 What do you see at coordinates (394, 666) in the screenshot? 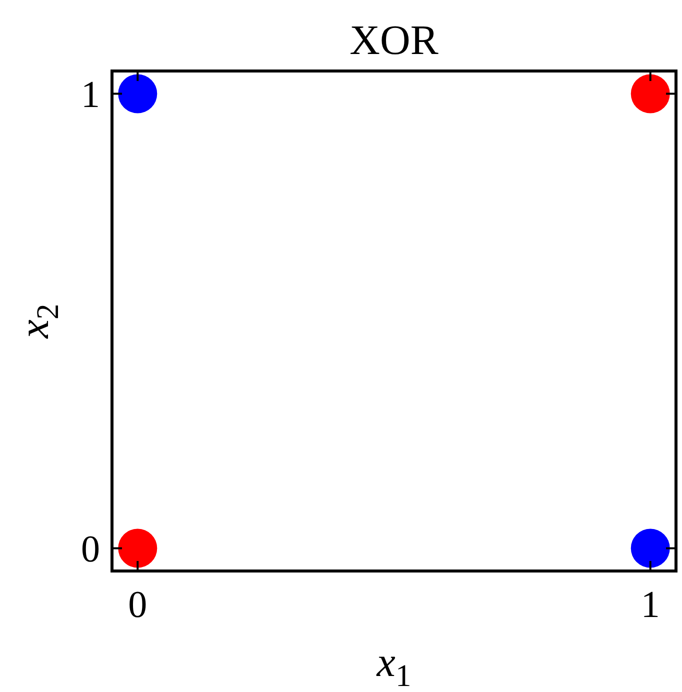
I see `x-axis-title: x$_{1}$` at bounding box center [394, 666].